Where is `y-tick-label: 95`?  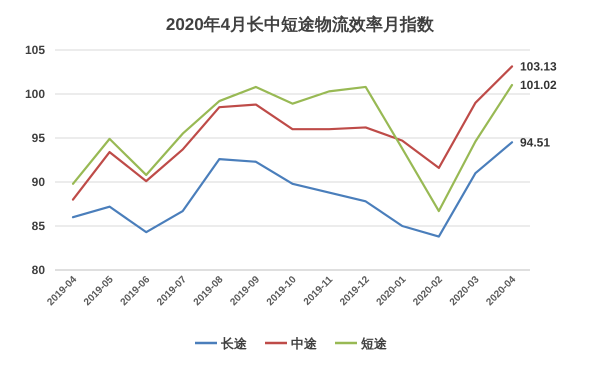 y-tick-label: 95 is located at coordinates (39, 138).